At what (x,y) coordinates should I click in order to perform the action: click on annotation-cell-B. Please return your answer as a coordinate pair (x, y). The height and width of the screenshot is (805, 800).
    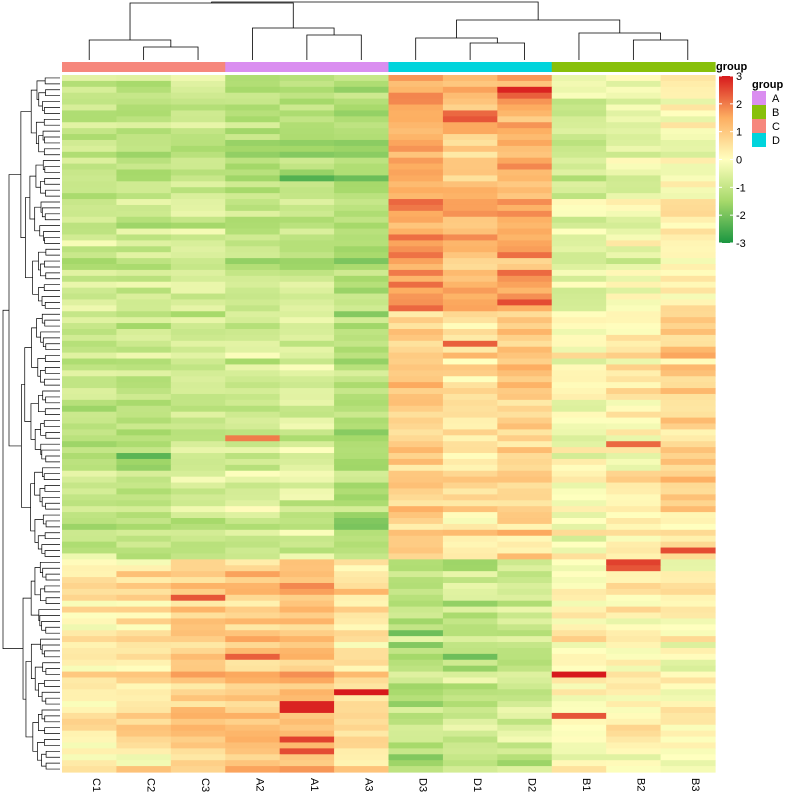
    Looking at the image, I should click on (579, 67).